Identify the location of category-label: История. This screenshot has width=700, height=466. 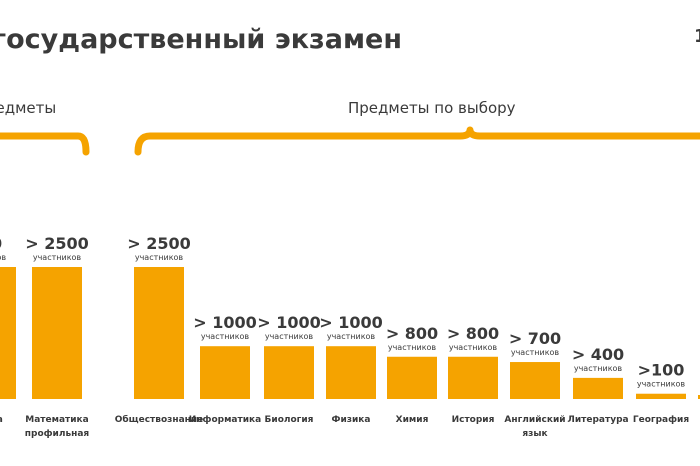
(473, 420).